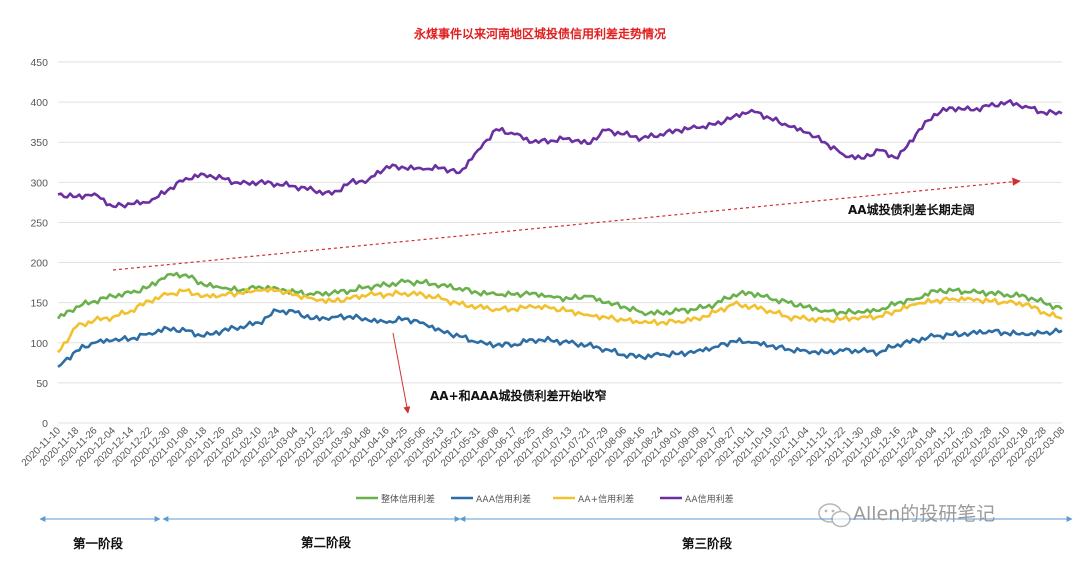 This screenshot has width=1080, height=561. Describe the element at coordinates (408, 499) in the screenshot. I see `legend-label: 整体信用利差` at that location.